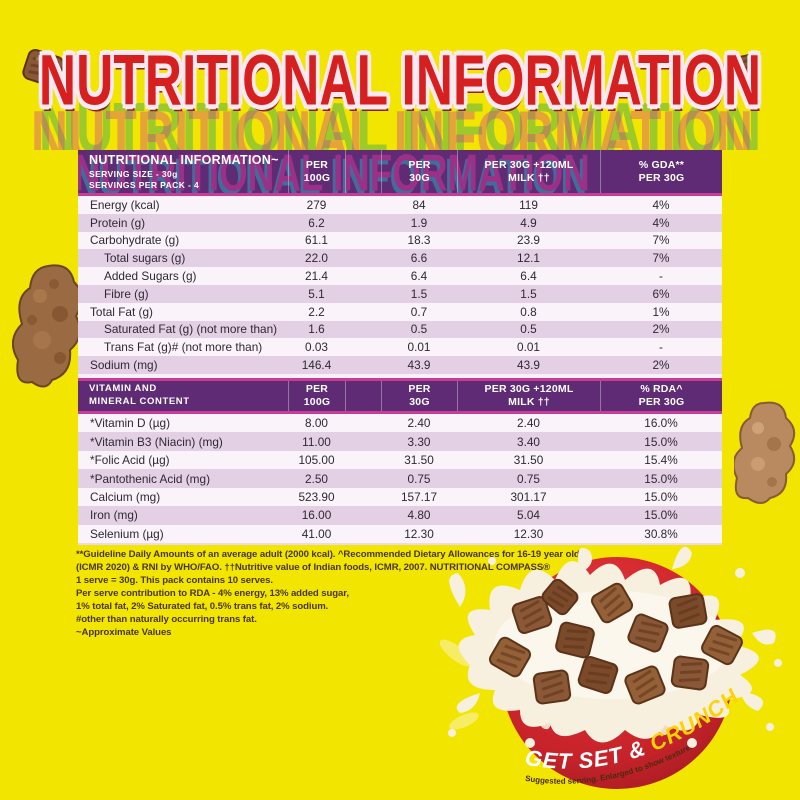 This screenshot has width=800, height=800. Describe the element at coordinates (400, 365) in the screenshot. I see `table-row: Sodium (mg) 146.4 43.9 43.9 2%` at that location.